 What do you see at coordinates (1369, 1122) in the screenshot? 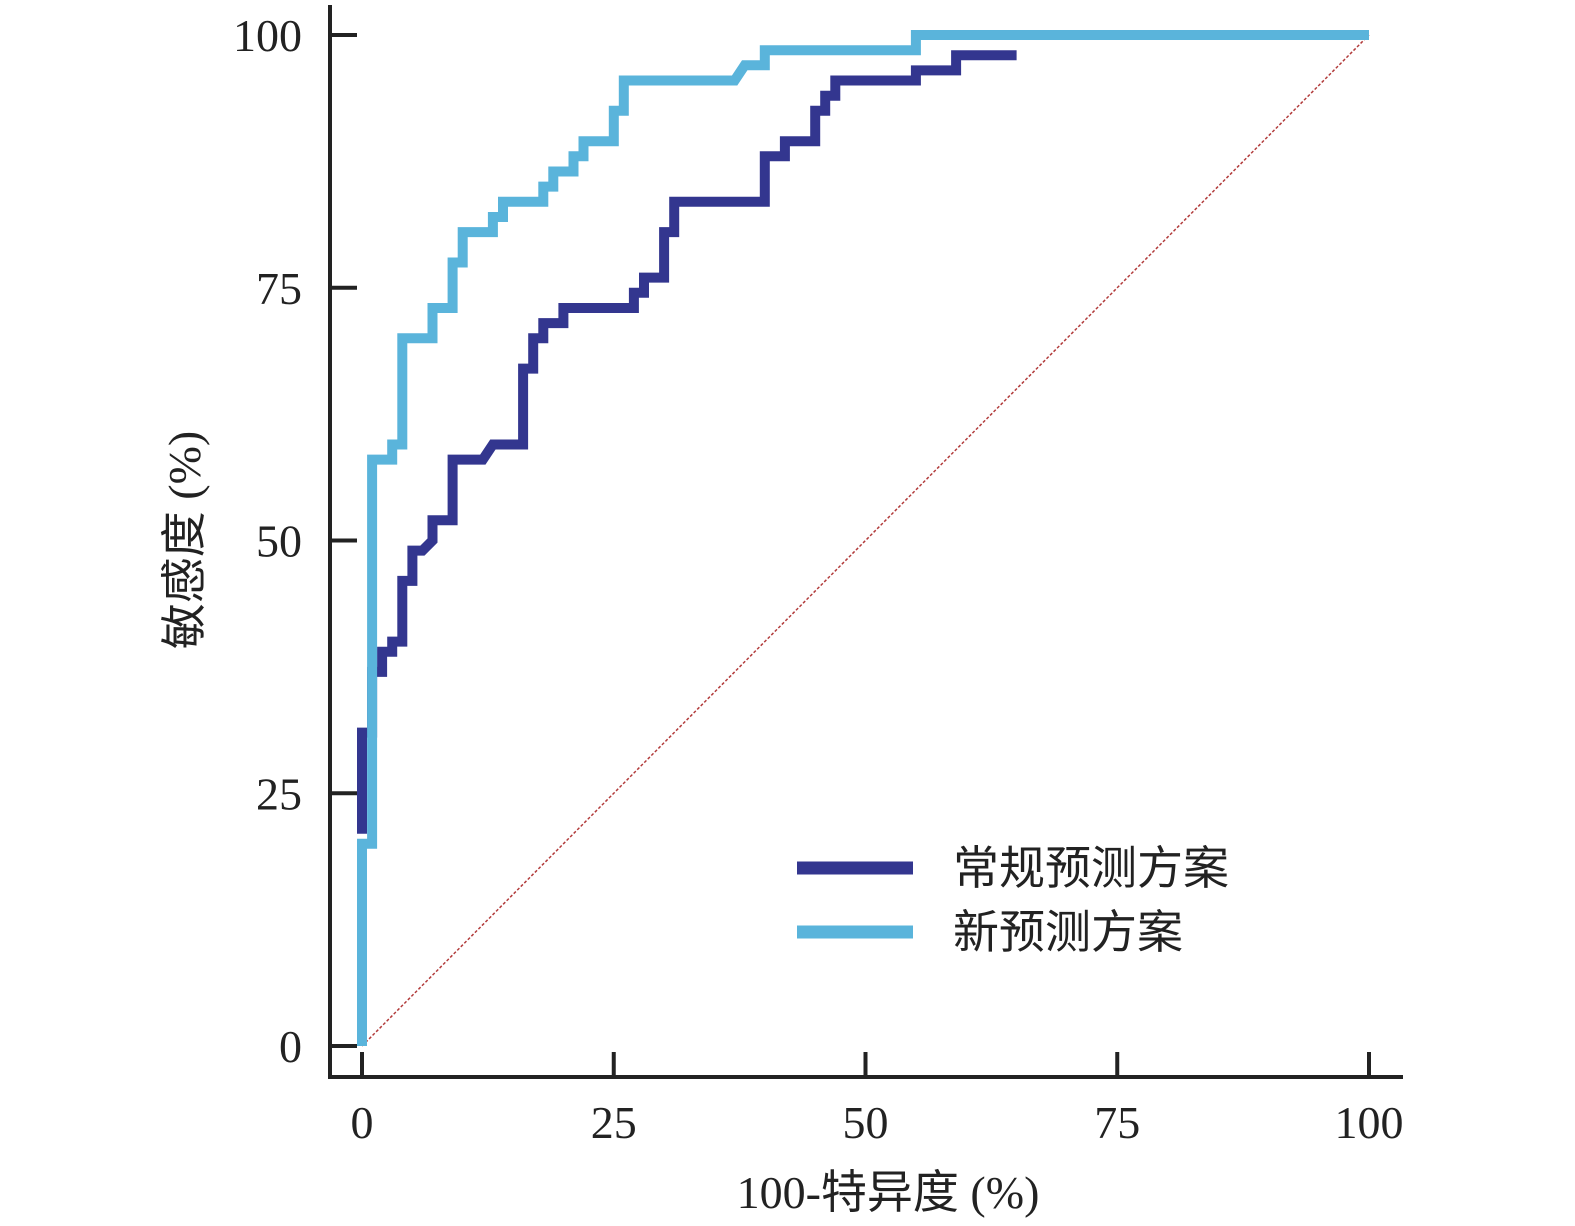
I see `x-tick-label: 100` at bounding box center [1369, 1122].